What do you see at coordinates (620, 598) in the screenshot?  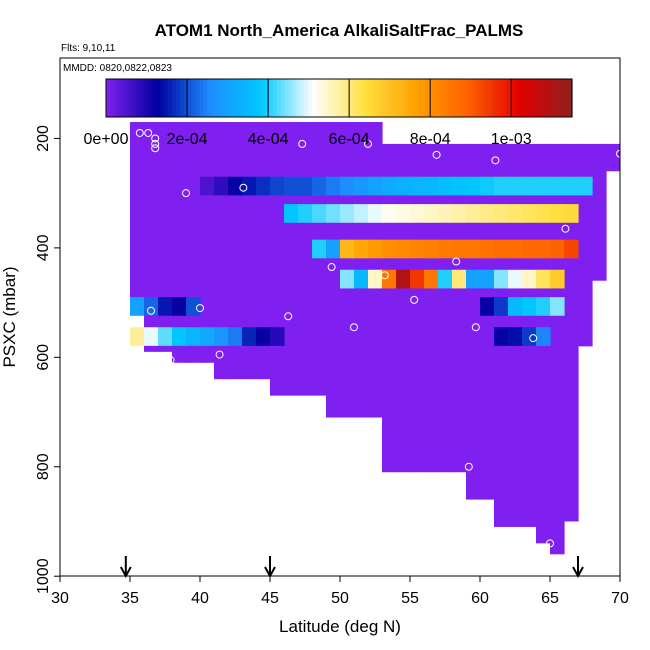 I see `x-tick-label: 70` at bounding box center [620, 598].